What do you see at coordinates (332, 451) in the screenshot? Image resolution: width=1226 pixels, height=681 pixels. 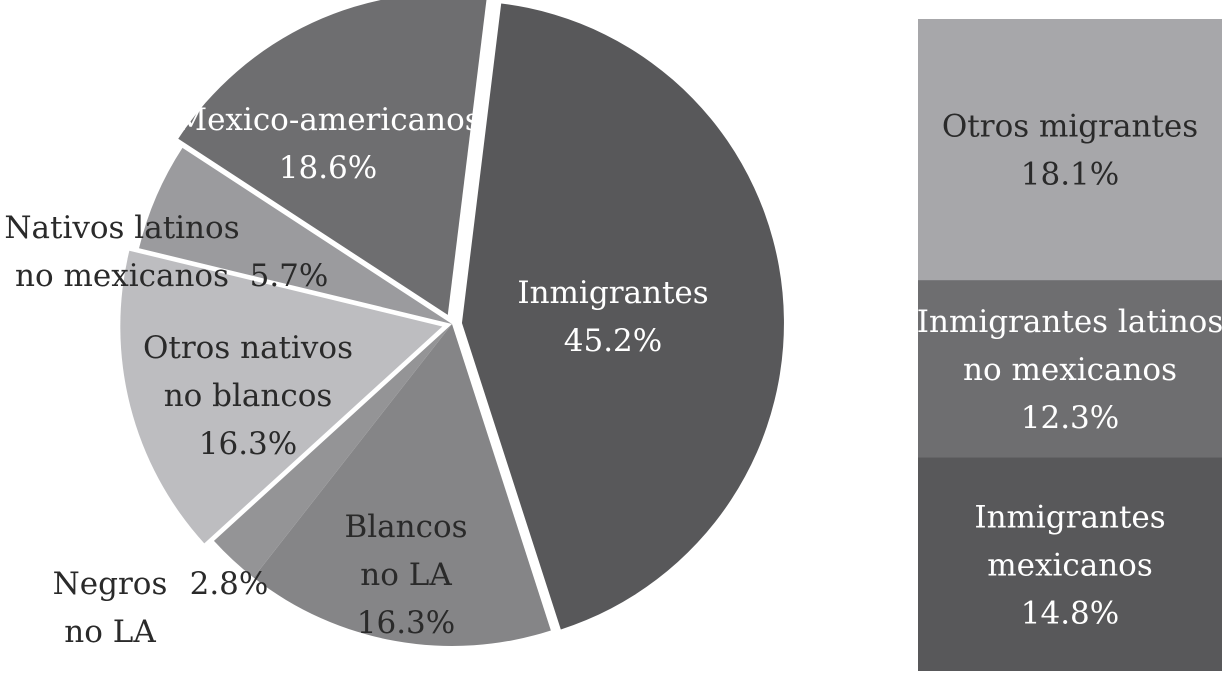 I see `slice-negros-no-la` at bounding box center [332, 451].